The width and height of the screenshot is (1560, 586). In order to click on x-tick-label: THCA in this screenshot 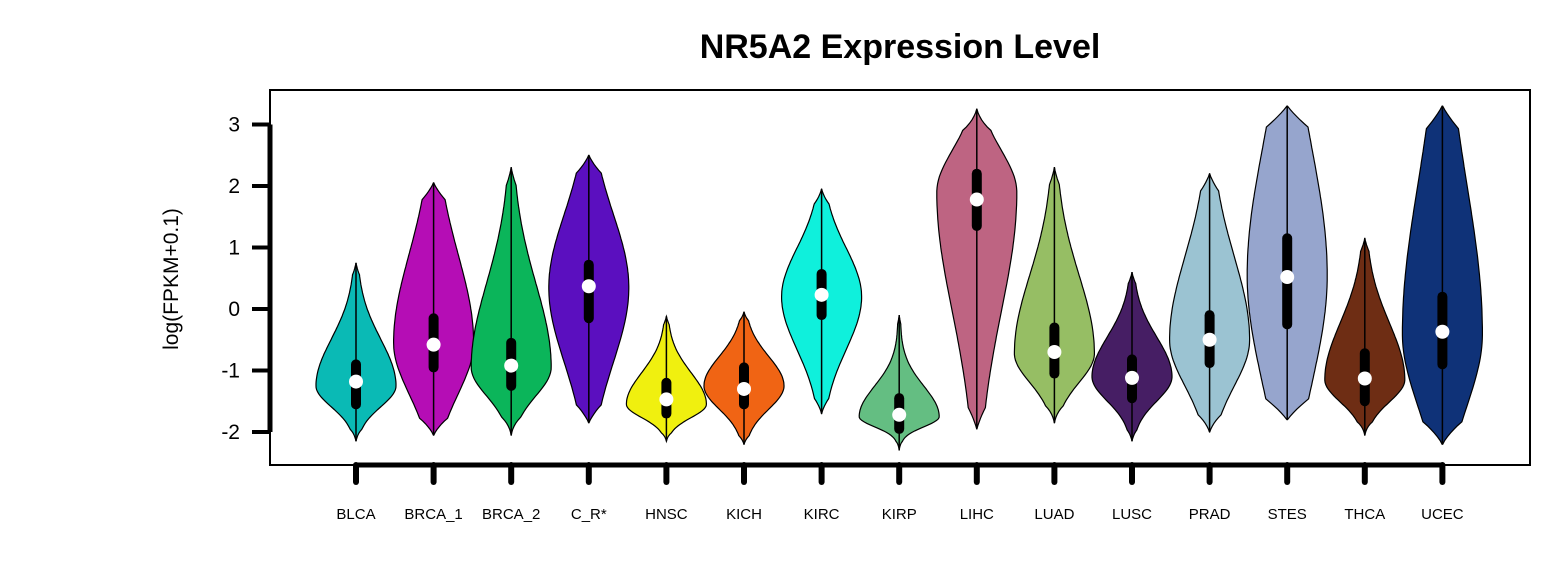, I will do `click(1364, 514)`.